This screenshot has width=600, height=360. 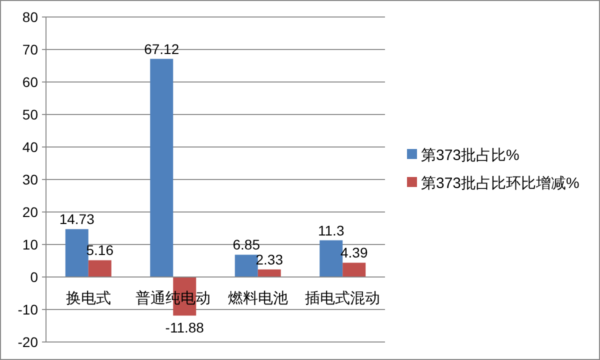 I want to click on y-tick-label: 0, so click(x=34, y=277).